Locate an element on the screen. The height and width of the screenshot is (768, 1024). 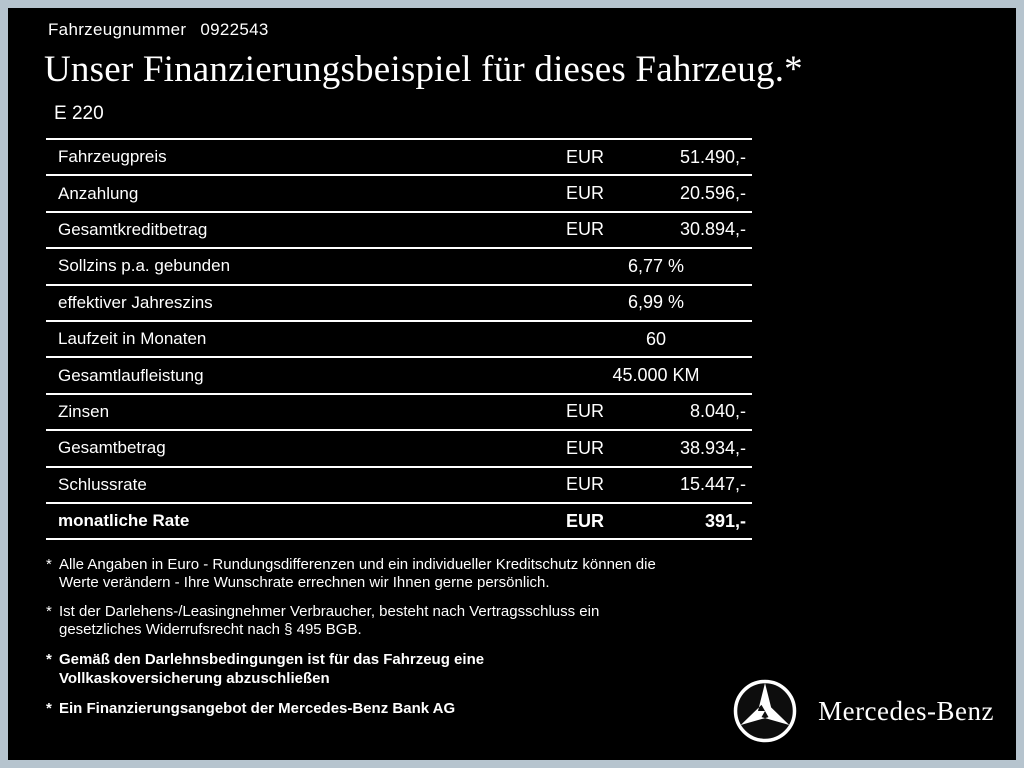
vehicle-number: Fahrzeugnummer 0922543 is located at coordinates (532, 30).